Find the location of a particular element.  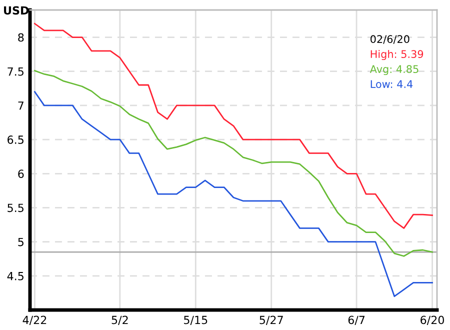

x-tick-label: 6/7 is located at coordinates (356, 321).